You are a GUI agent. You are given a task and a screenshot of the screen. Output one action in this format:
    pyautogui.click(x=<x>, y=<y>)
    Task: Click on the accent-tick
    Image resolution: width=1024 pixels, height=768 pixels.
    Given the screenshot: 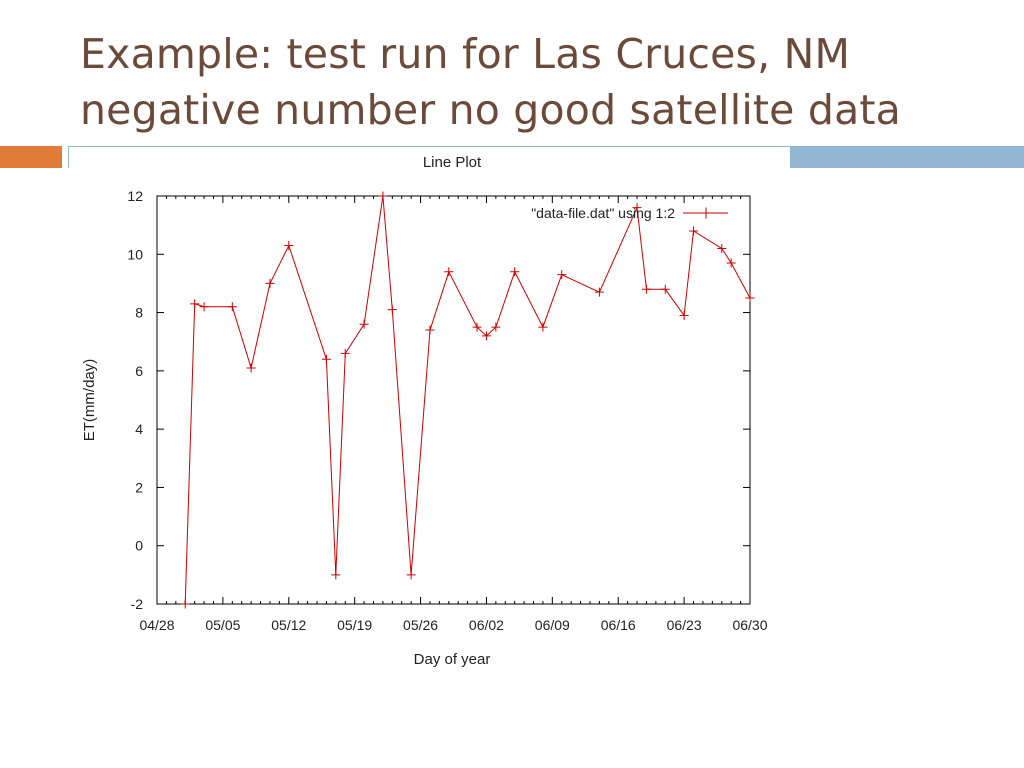 What is the action you would take?
    pyautogui.click(x=68, y=157)
    